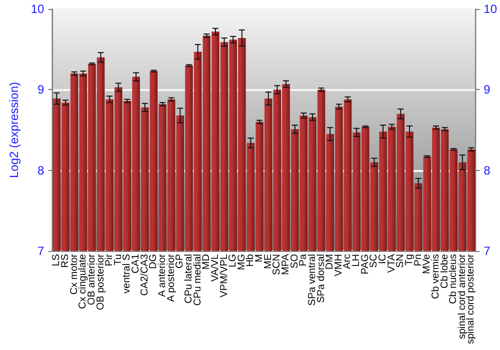 The height and width of the screenshot is (350, 500). Describe the element at coordinates (321, 278) in the screenshot. I see `x-tick-label: SPa dorsal` at that location.